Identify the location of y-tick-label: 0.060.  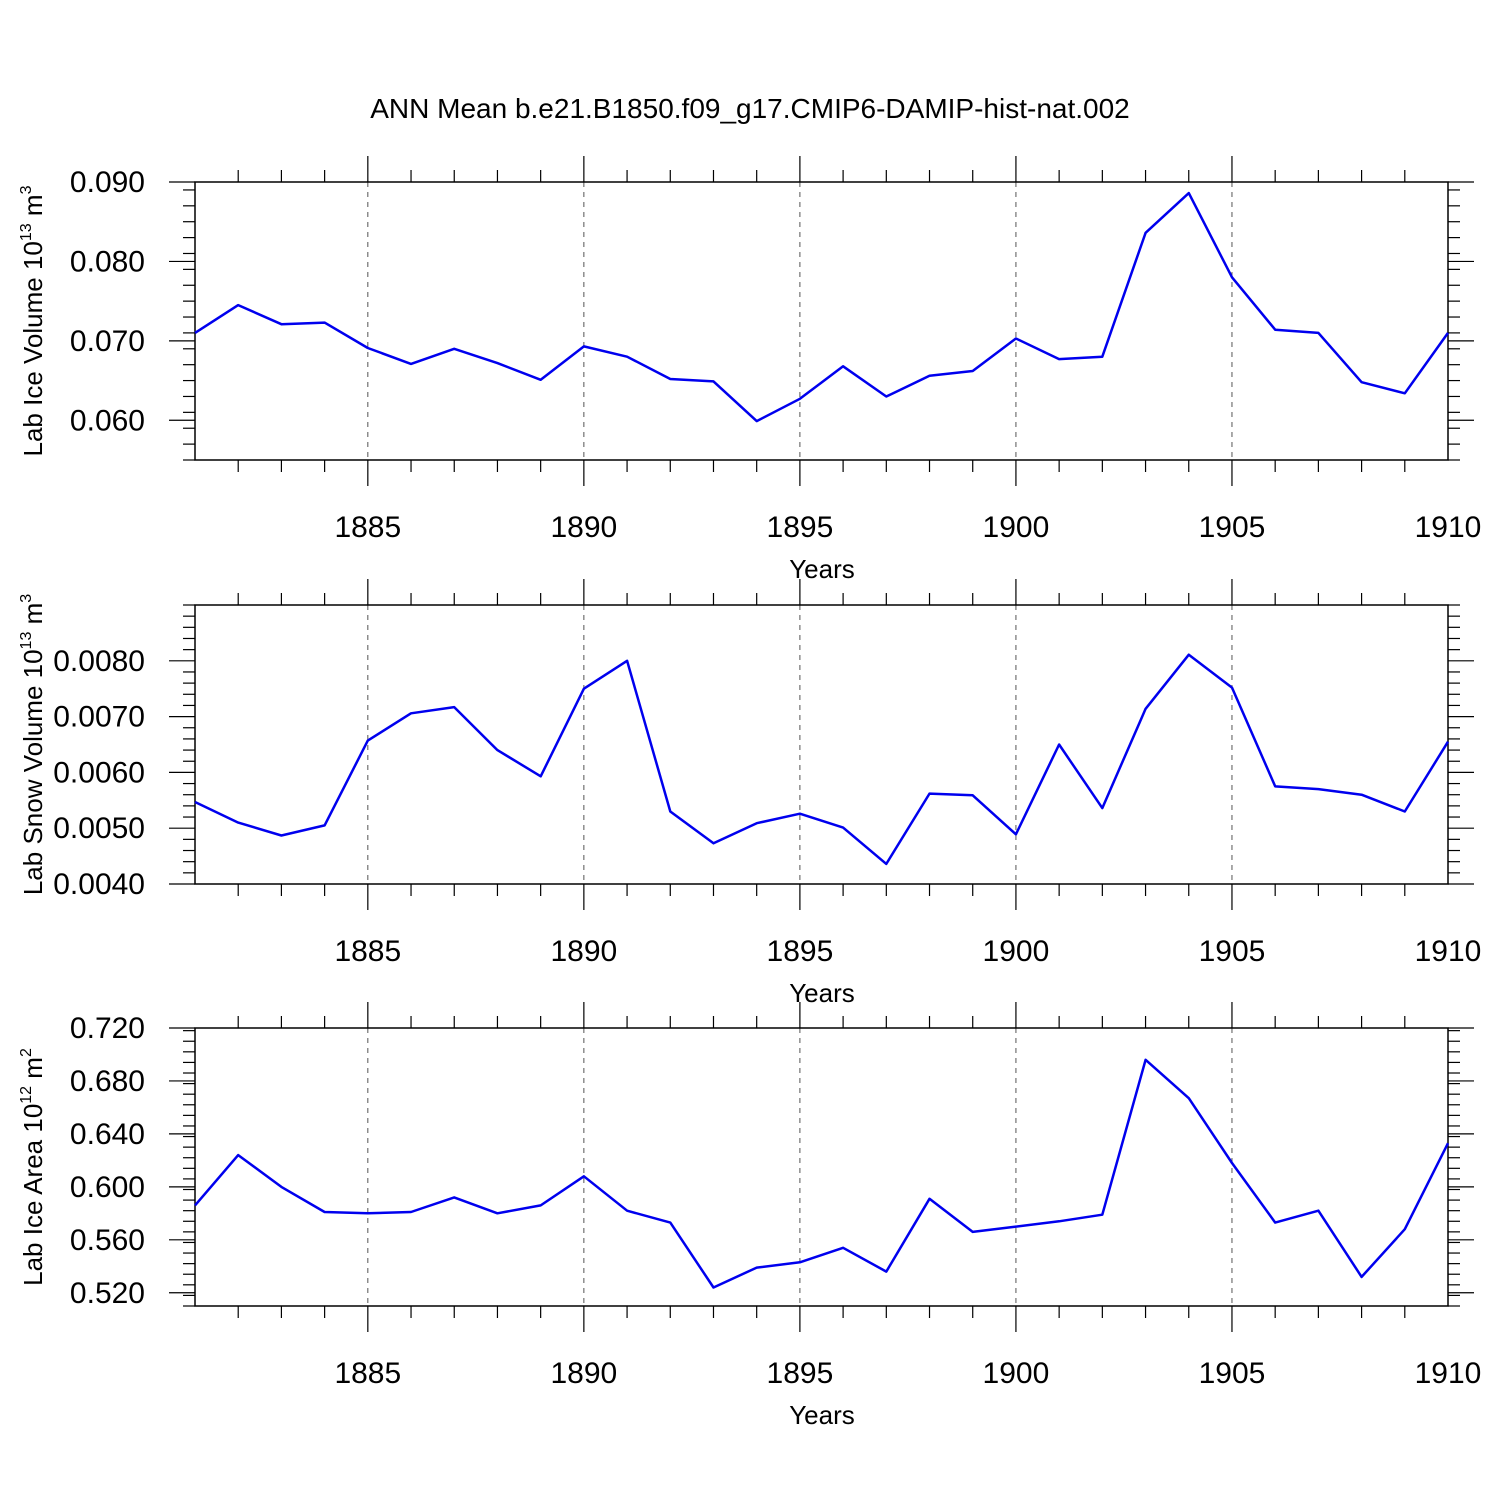
(107, 420).